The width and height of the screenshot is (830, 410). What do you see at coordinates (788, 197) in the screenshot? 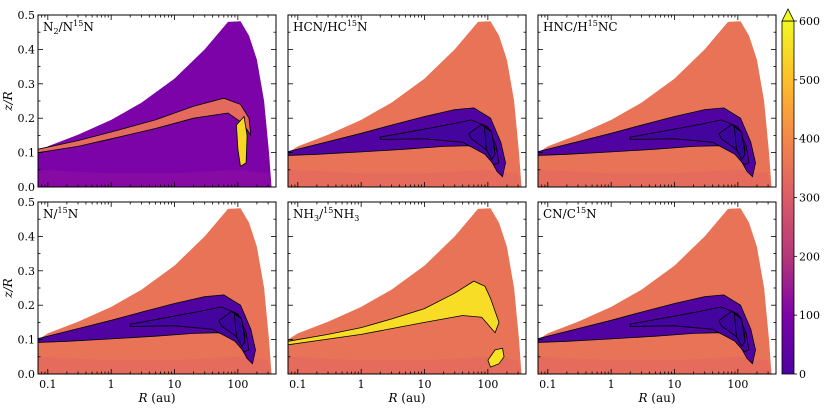
I see `colorbar-gradient` at bounding box center [788, 197].